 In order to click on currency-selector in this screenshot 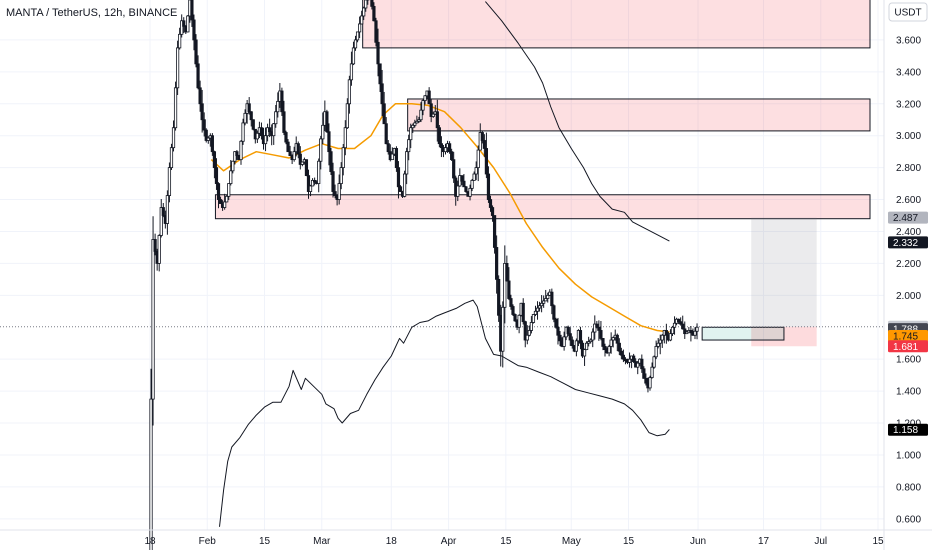, I will do `click(908, 12)`.